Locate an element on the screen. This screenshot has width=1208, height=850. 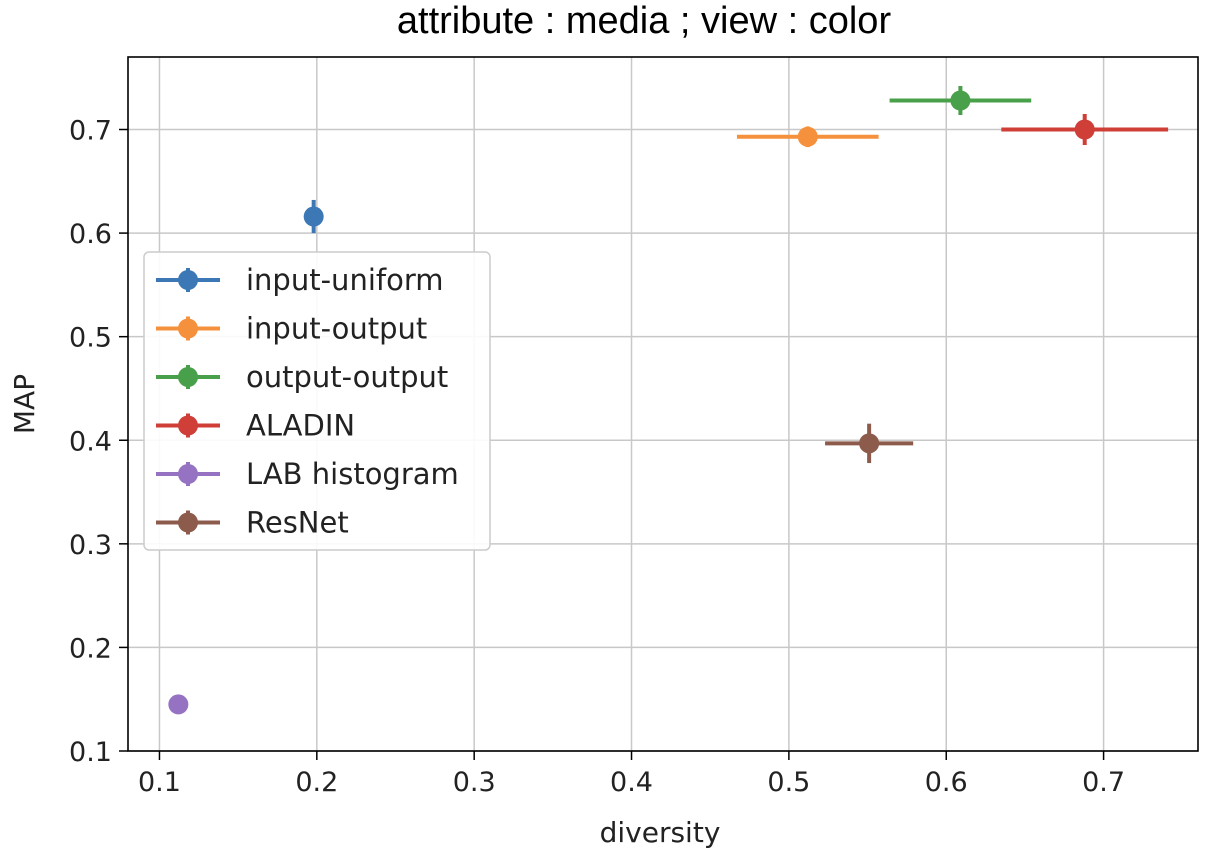
series-lab-histogram is located at coordinates (178, 704).